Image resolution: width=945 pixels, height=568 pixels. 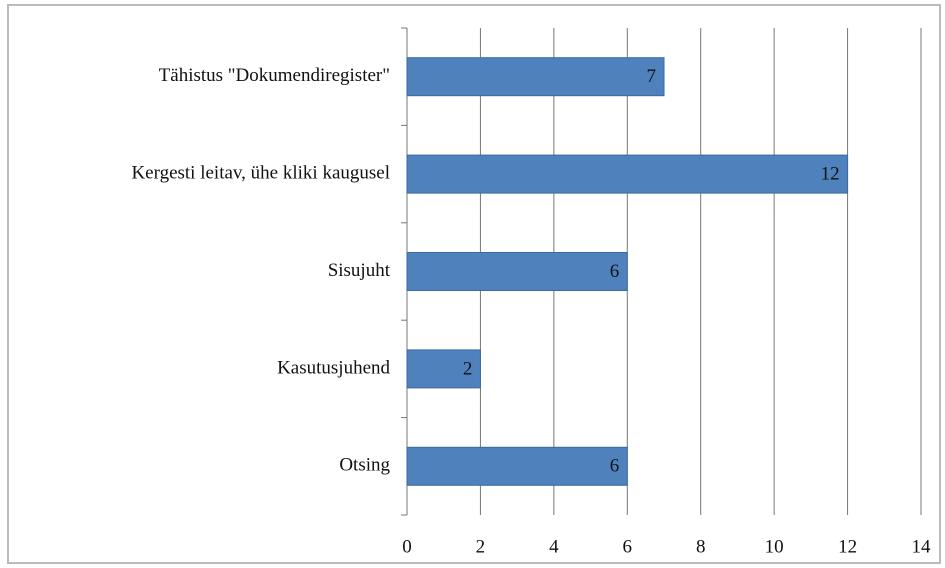 I want to click on x-tick-label: 10, so click(x=774, y=546).